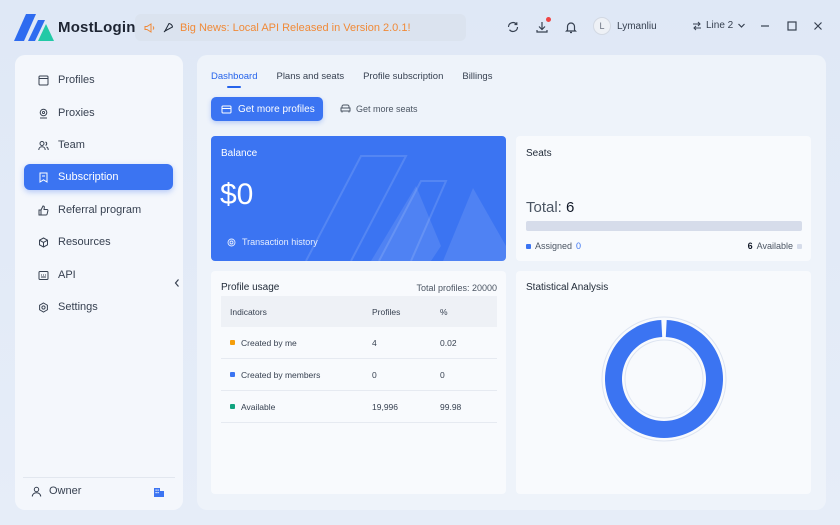 Image resolution: width=840 pixels, height=525 pixels. I want to click on balance-amount: $0, so click(237, 194).